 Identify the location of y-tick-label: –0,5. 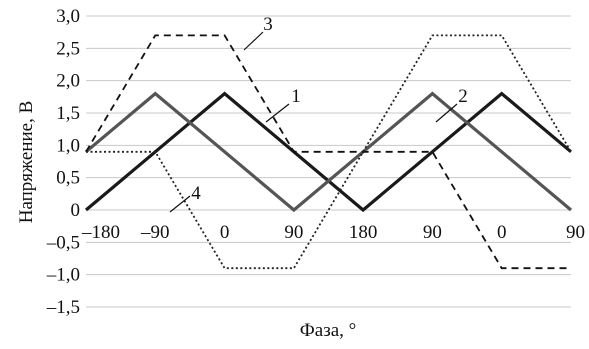
(63, 242).